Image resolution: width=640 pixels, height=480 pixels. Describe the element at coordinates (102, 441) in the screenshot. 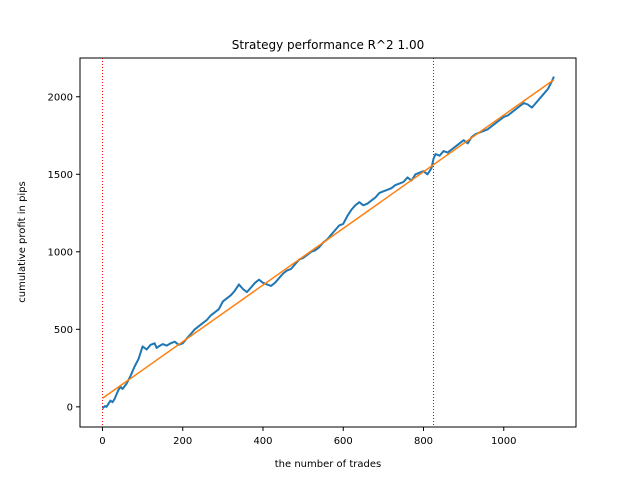

I see `x-tick-label: 0` at that location.